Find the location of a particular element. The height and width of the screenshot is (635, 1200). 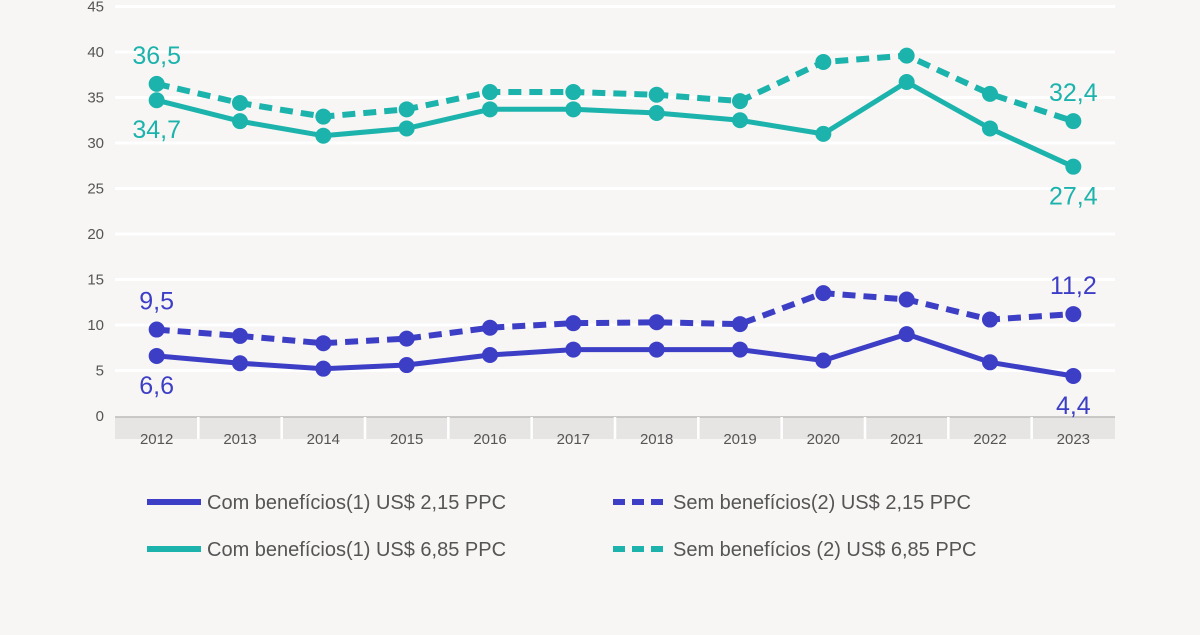

x-tick-label: 2014 is located at coordinates (323, 439).